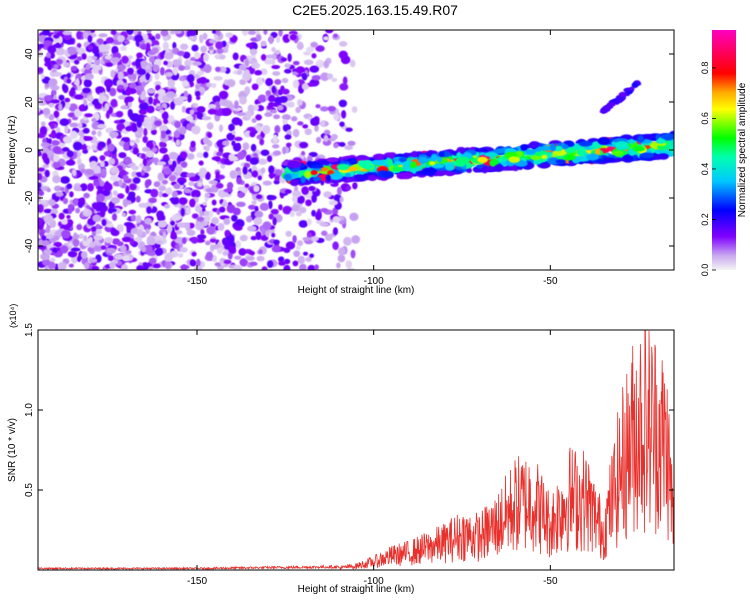 Image resolution: width=750 pixels, height=600 pixels. What do you see at coordinates (29, 102) in the screenshot?
I see `spectrogram-y-tick-label: 20` at bounding box center [29, 102].